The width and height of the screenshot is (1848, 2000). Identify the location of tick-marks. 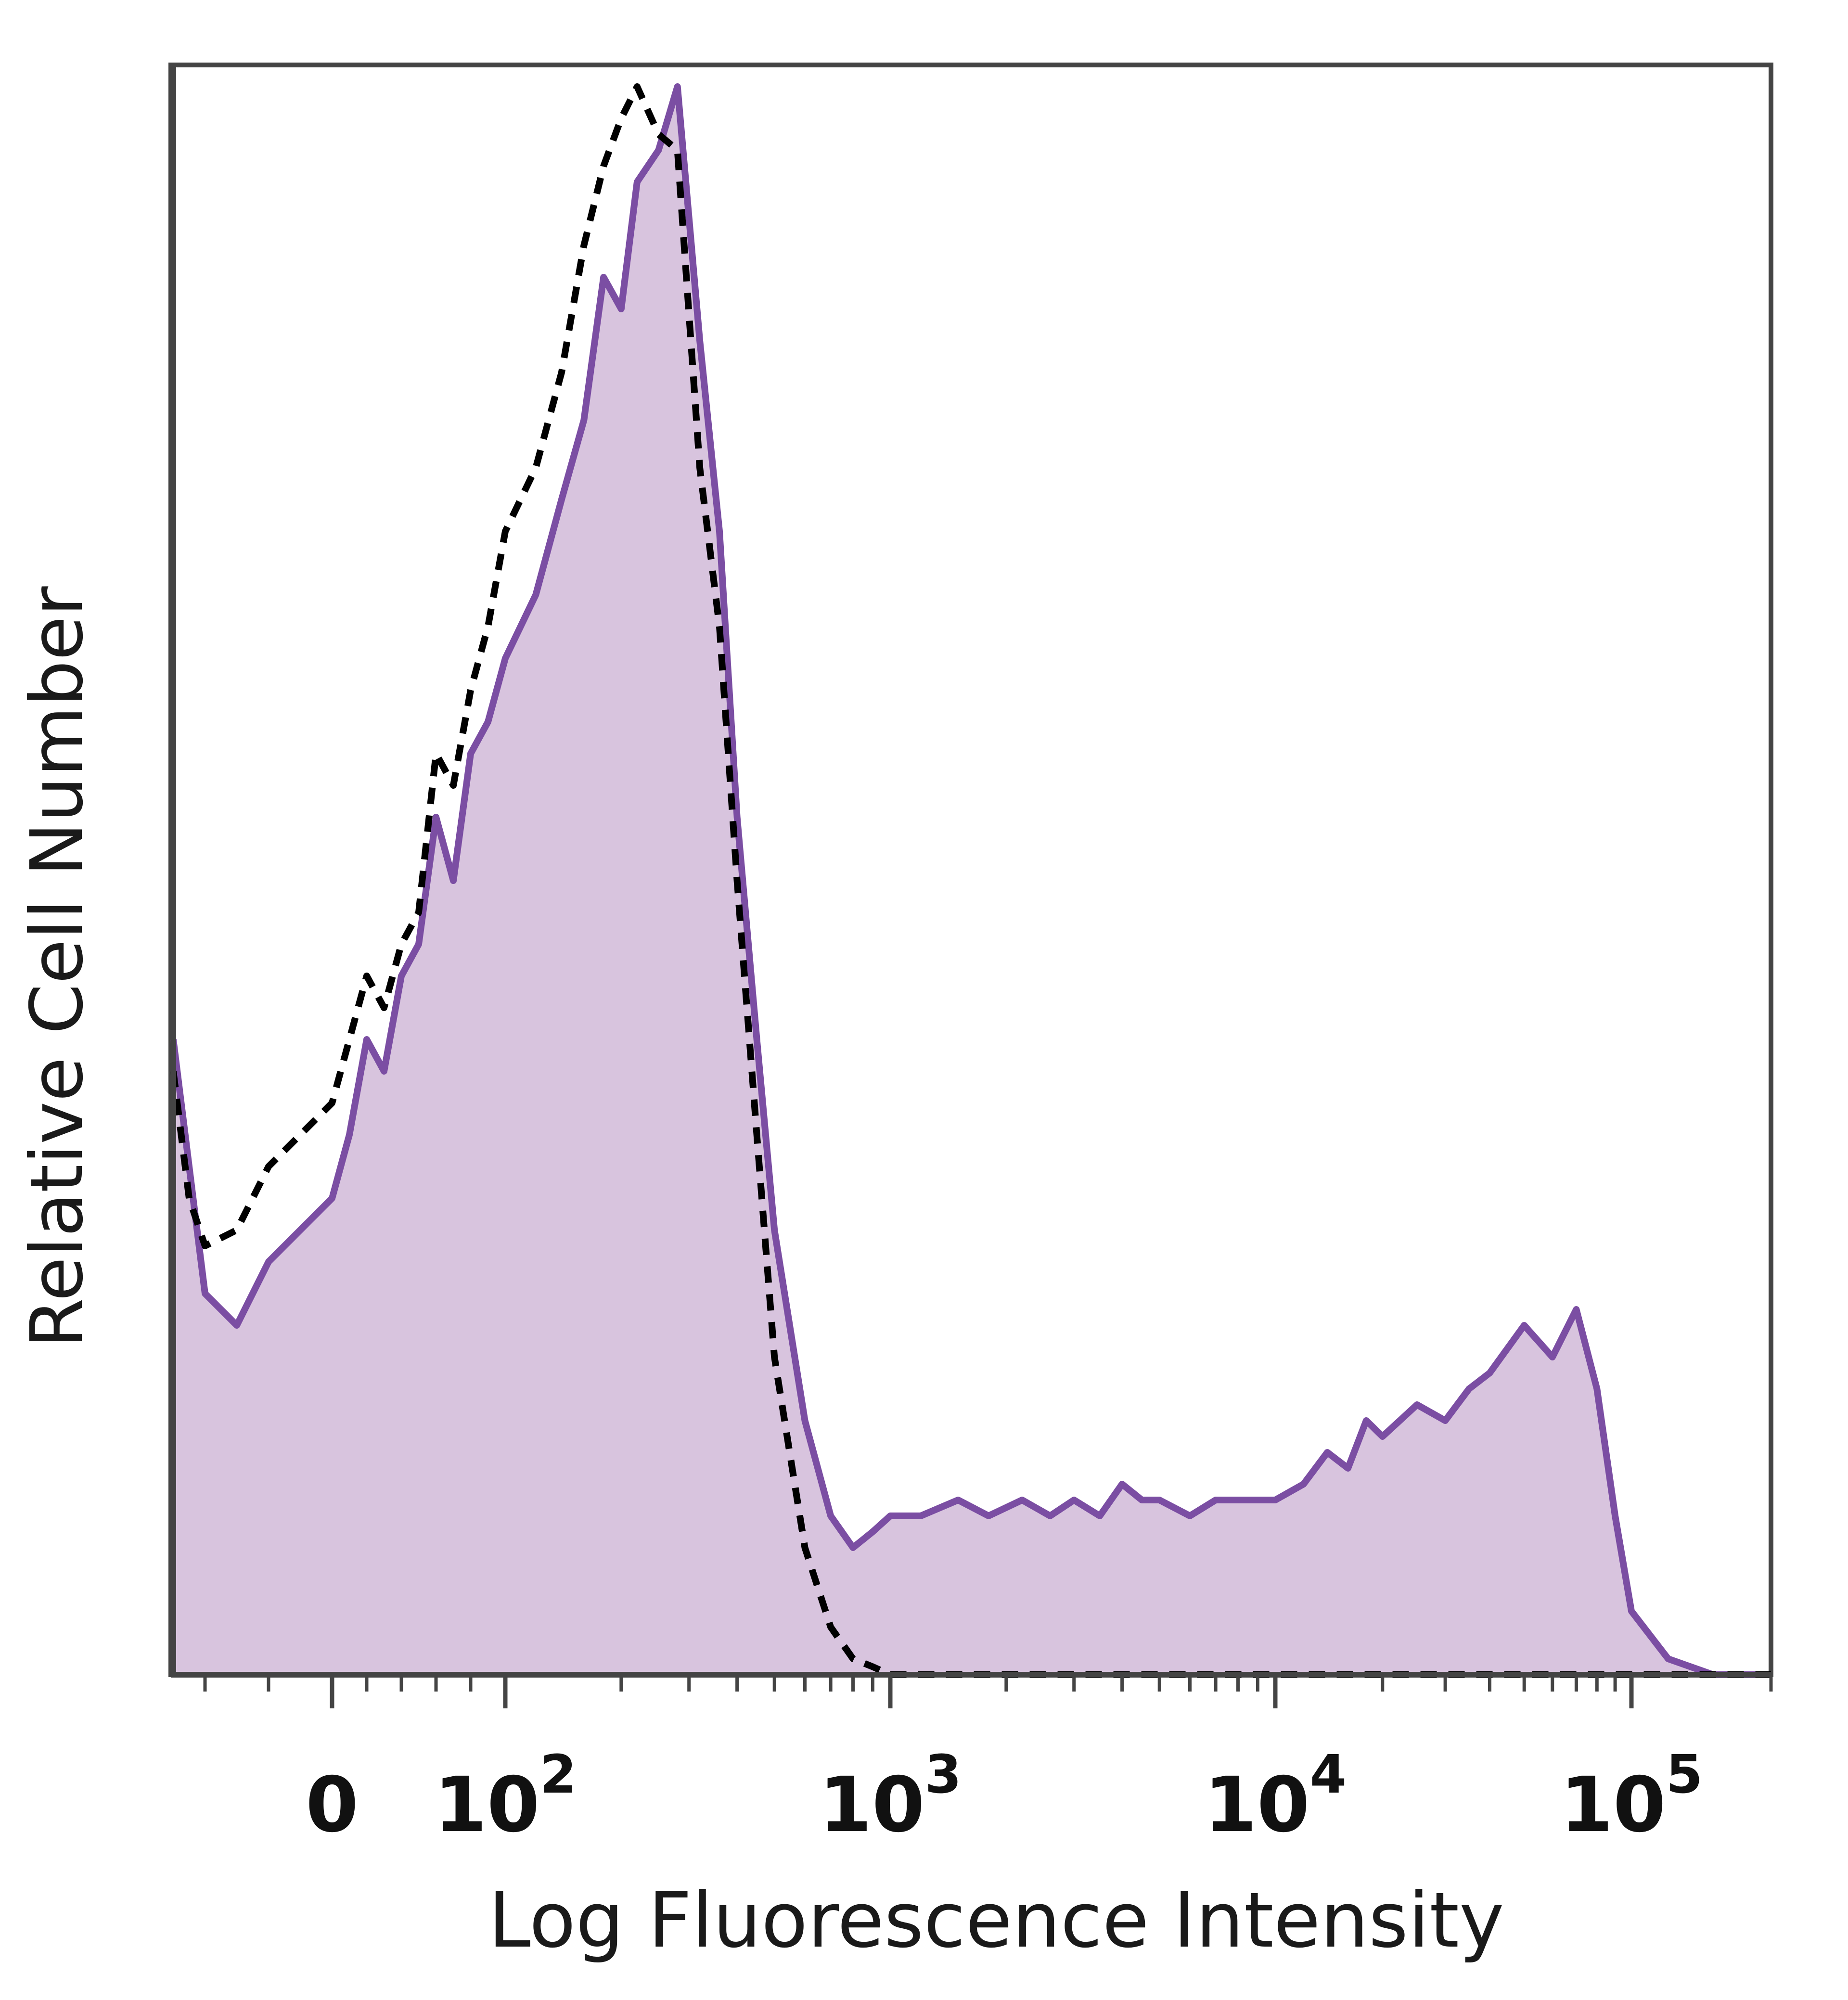
(988, 1691).